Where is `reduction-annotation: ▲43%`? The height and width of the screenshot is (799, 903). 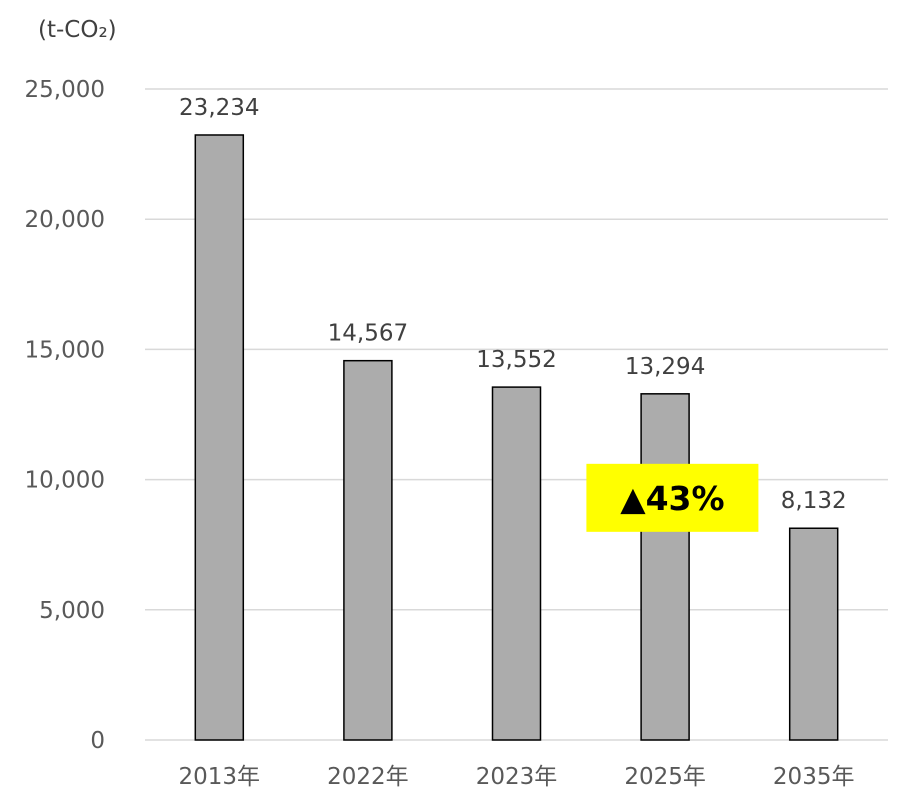
reduction-annotation: ▲43% is located at coordinates (672, 497).